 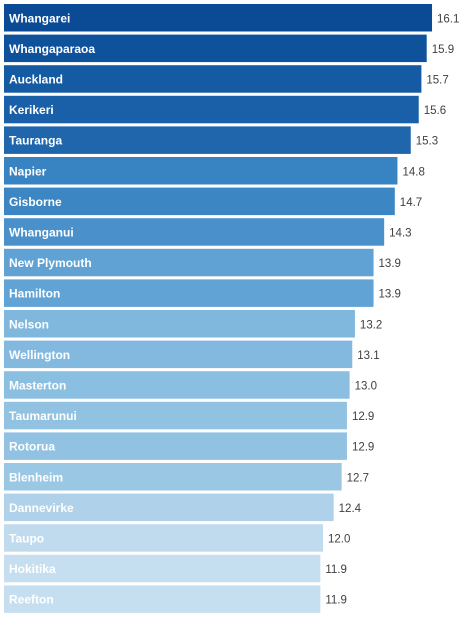 I want to click on bar-group-hokitika: Hokitika 11.9, so click(x=175, y=568).